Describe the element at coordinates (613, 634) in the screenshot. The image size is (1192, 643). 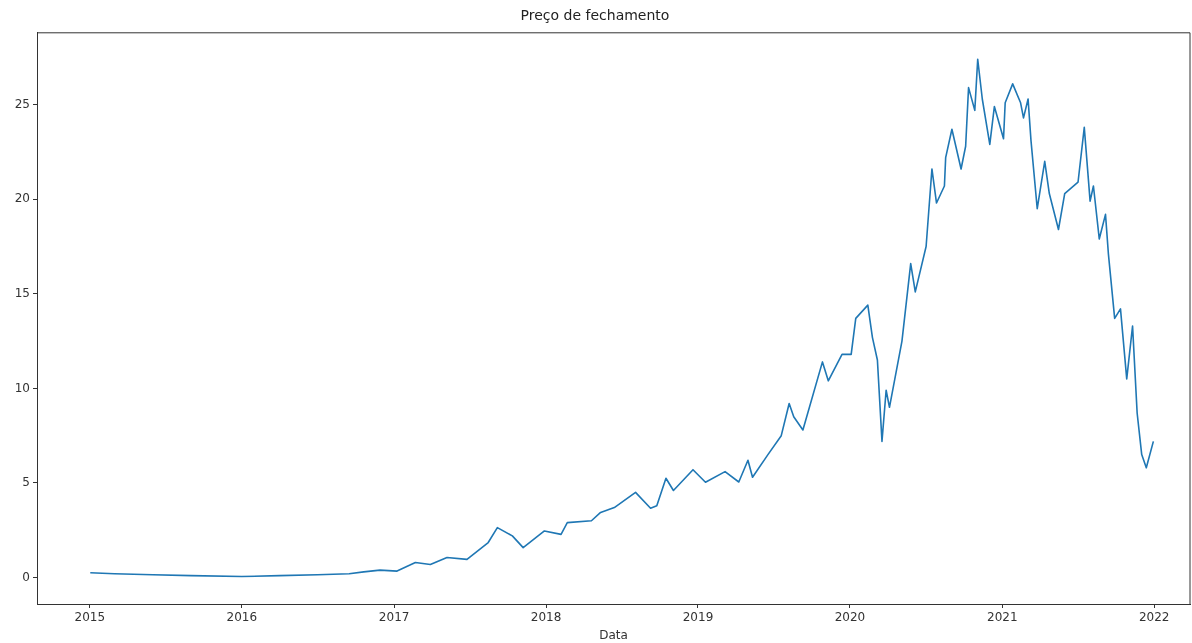
I see `x-axis-title: Data` at that location.